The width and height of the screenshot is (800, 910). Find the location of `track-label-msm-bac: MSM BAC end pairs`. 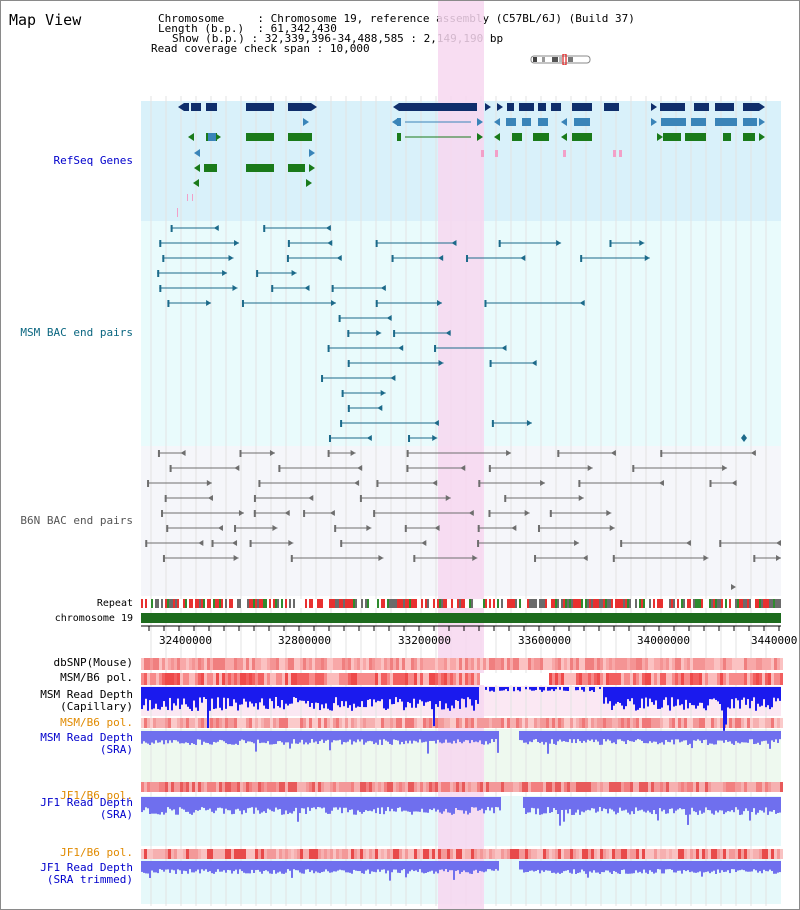

track-label-msm-bac: MSM BAC end pairs is located at coordinates (76, 332).